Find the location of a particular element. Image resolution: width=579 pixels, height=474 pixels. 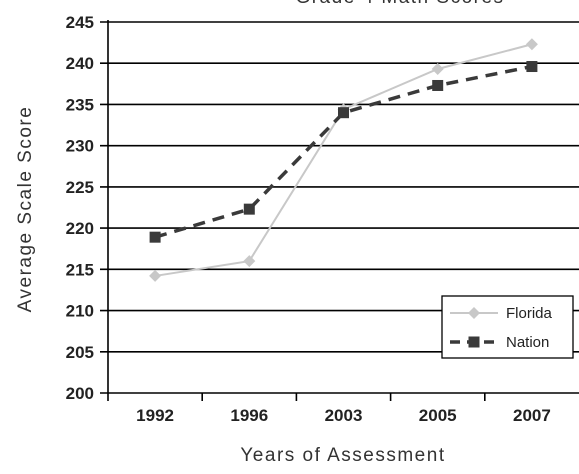

legend-marker-florida is located at coordinates (474, 313).